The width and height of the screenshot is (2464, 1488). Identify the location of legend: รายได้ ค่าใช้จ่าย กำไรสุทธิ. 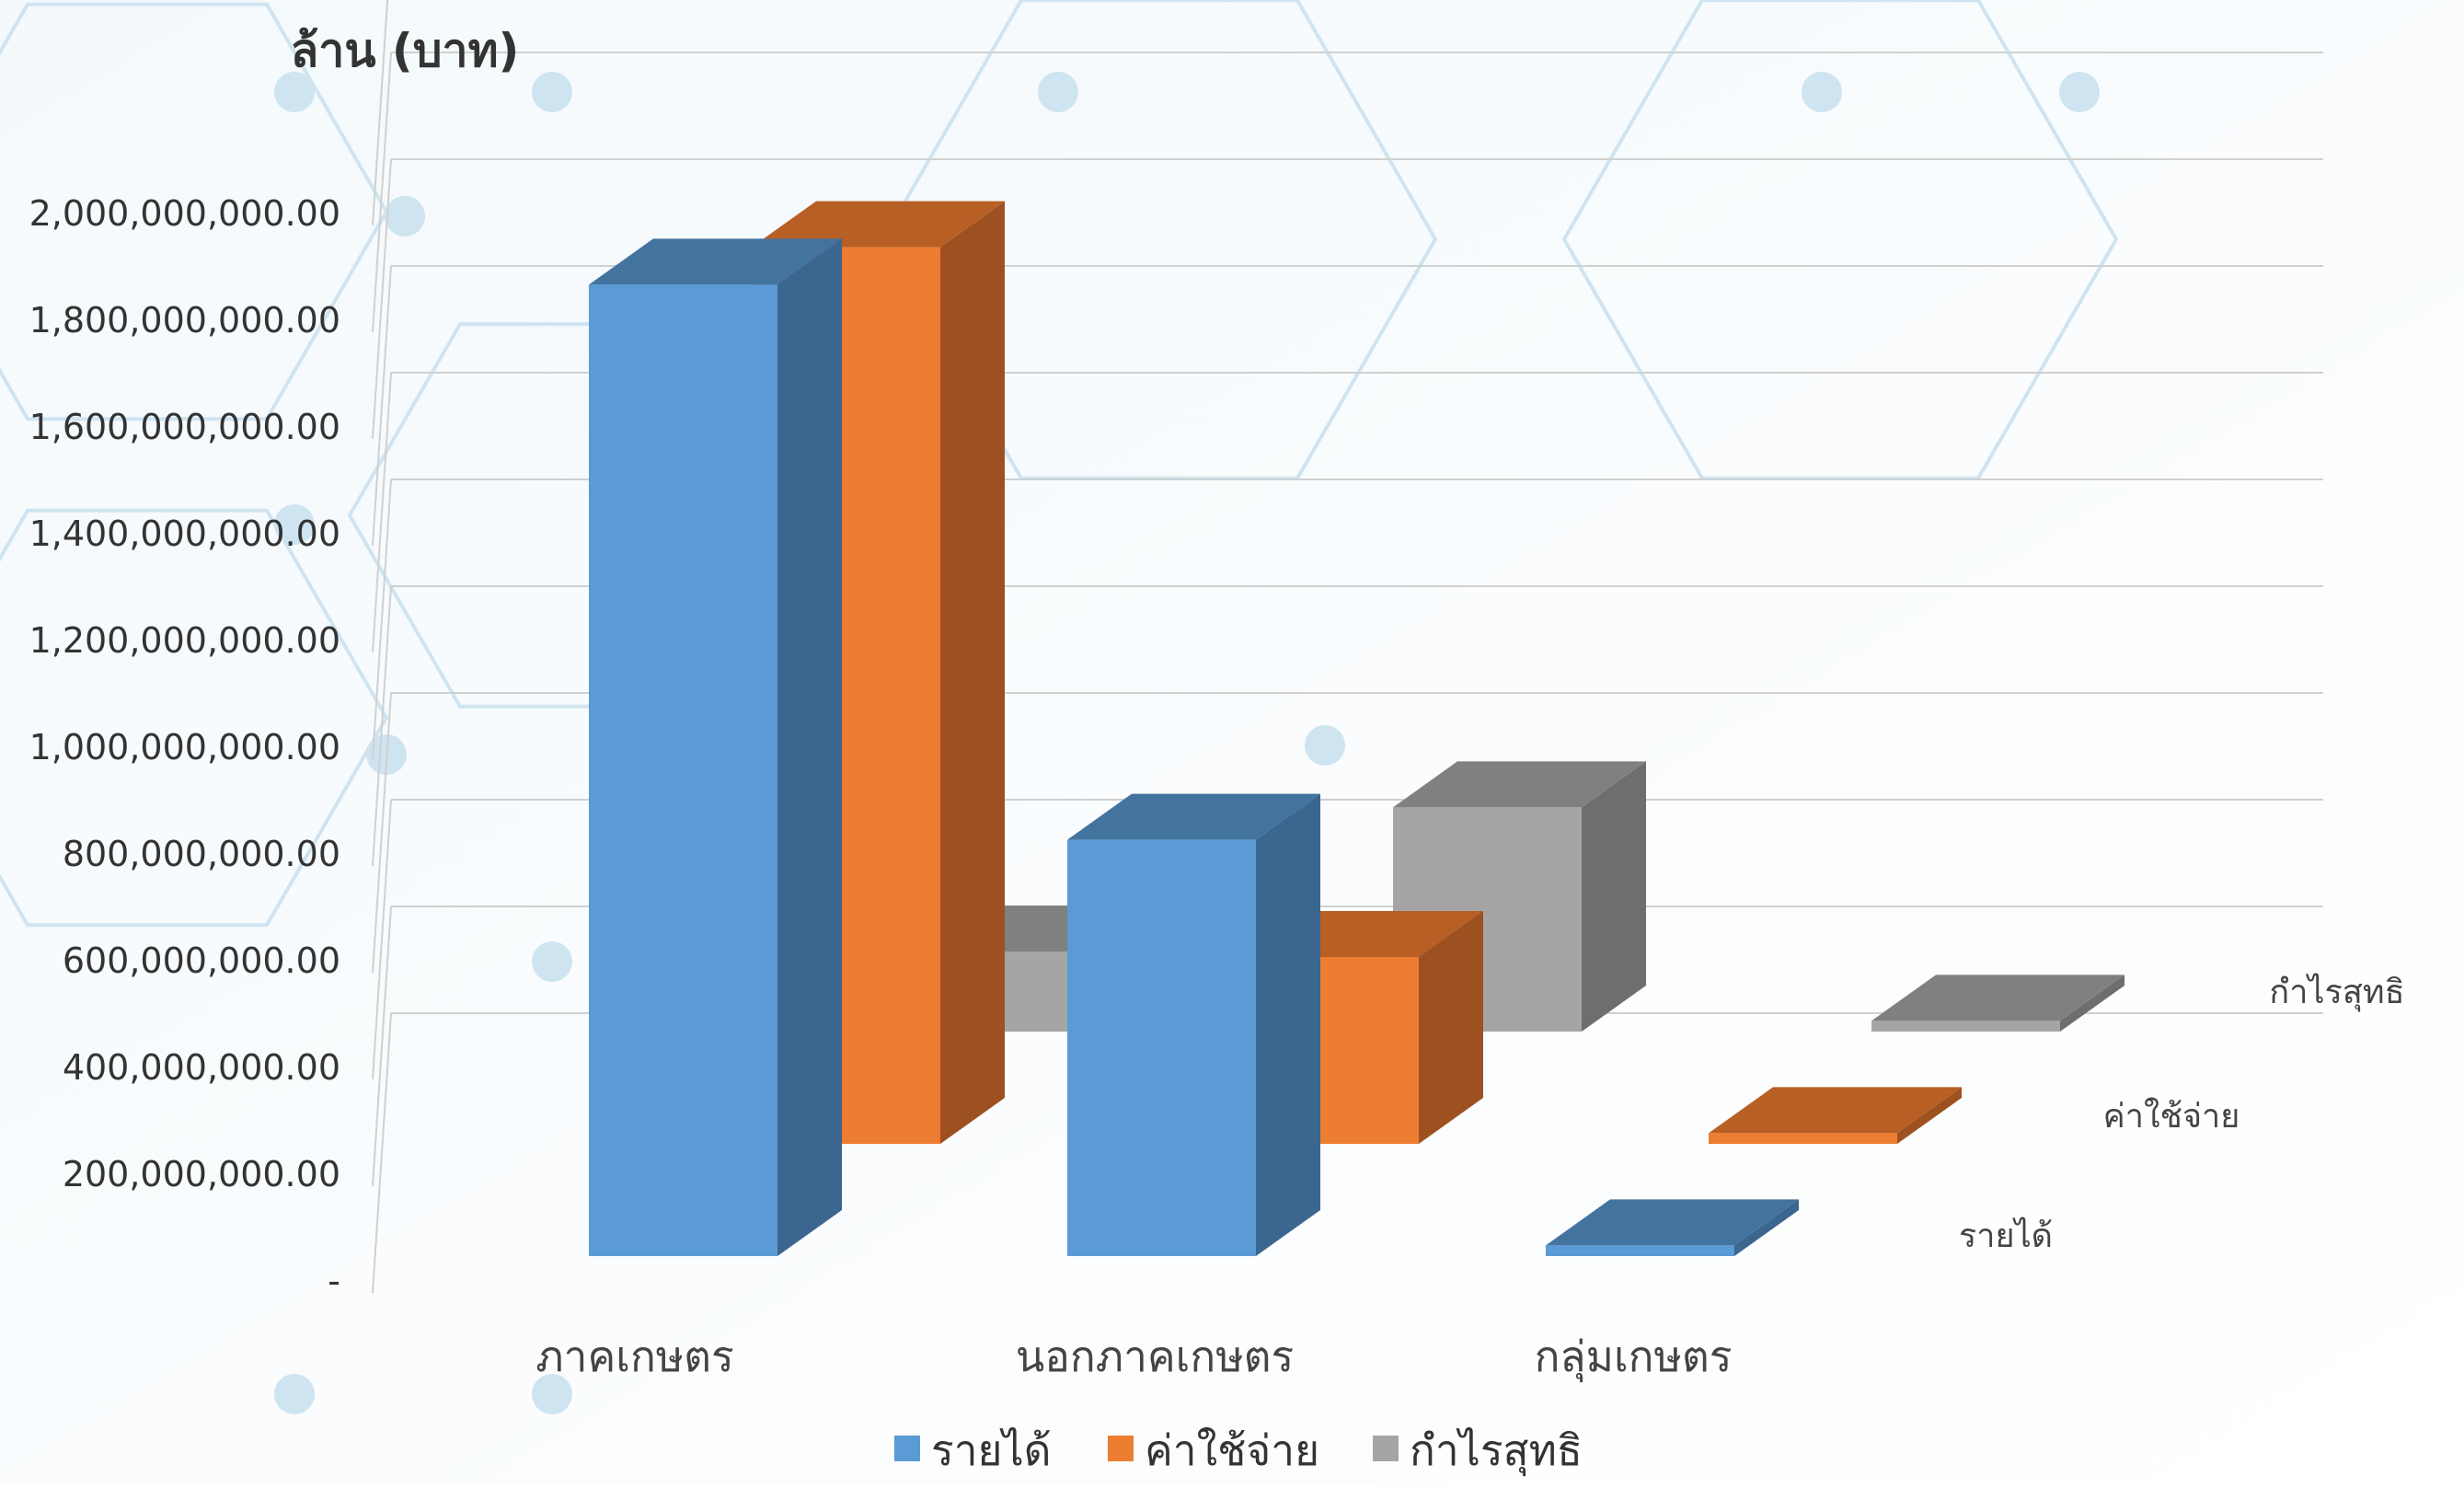
(1238, 1451).